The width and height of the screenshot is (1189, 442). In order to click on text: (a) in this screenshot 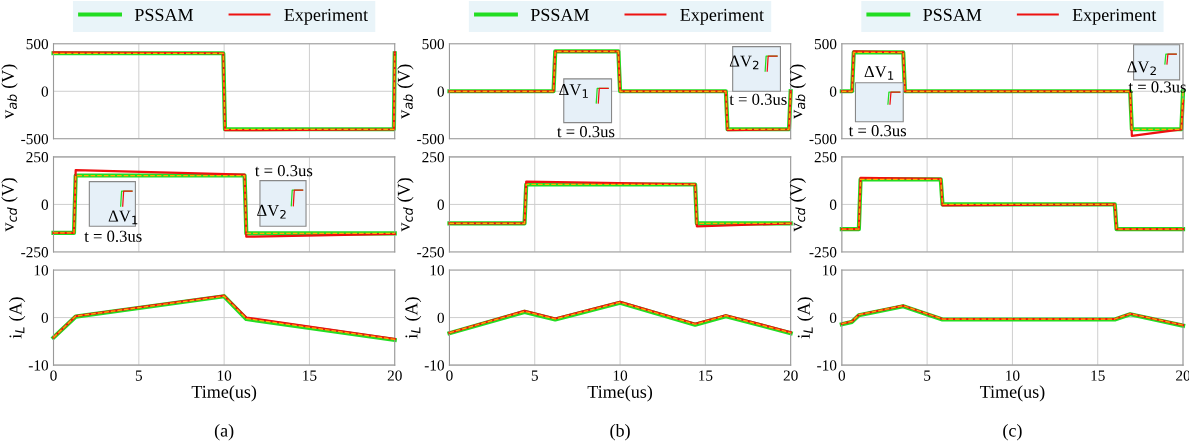, I will do `click(224, 432)`.